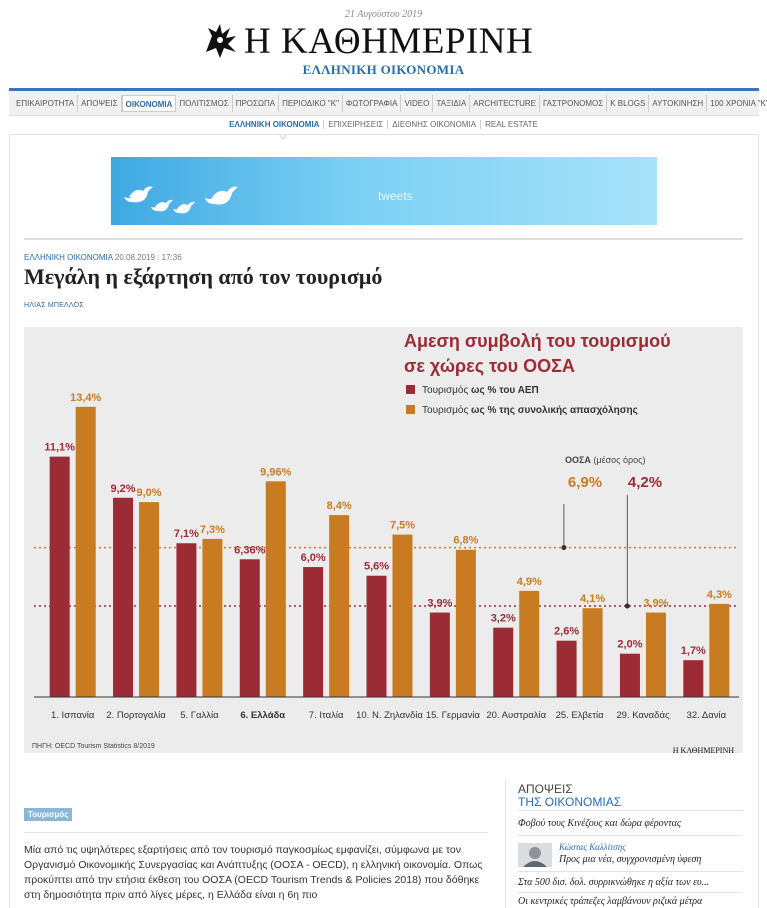 The image size is (767, 908). I want to click on bar-label-0-9: 2,0%, so click(629, 645).